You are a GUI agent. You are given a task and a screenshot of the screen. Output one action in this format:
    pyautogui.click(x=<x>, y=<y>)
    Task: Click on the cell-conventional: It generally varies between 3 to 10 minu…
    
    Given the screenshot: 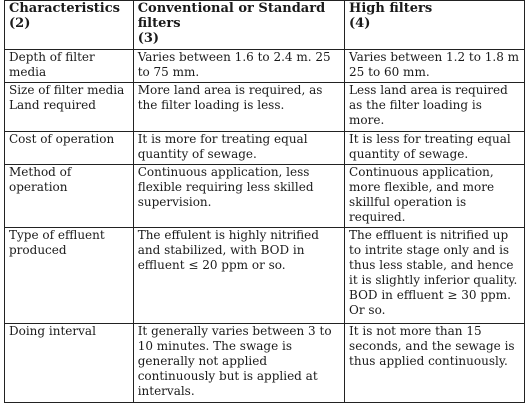 What is the action you would take?
    pyautogui.click(x=239, y=363)
    